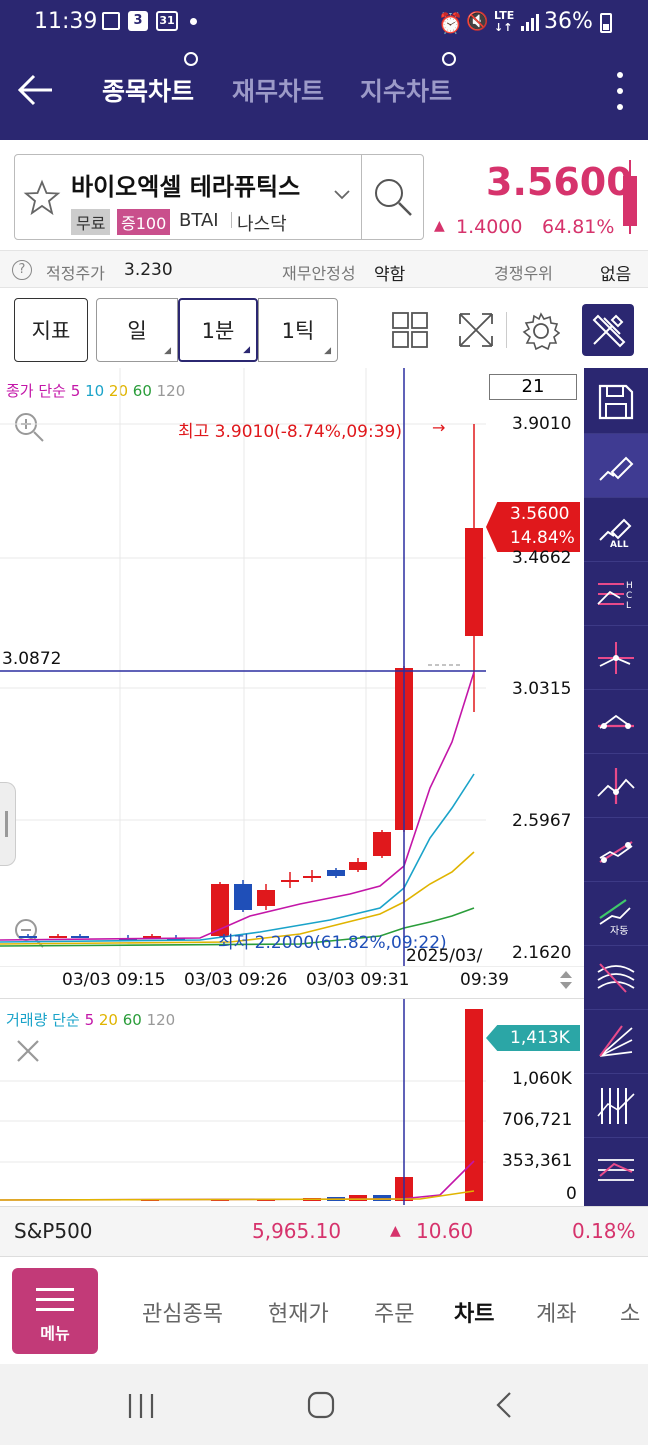  What do you see at coordinates (42, 198) in the screenshot?
I see `star-icon` at bounding box center [42, 198].